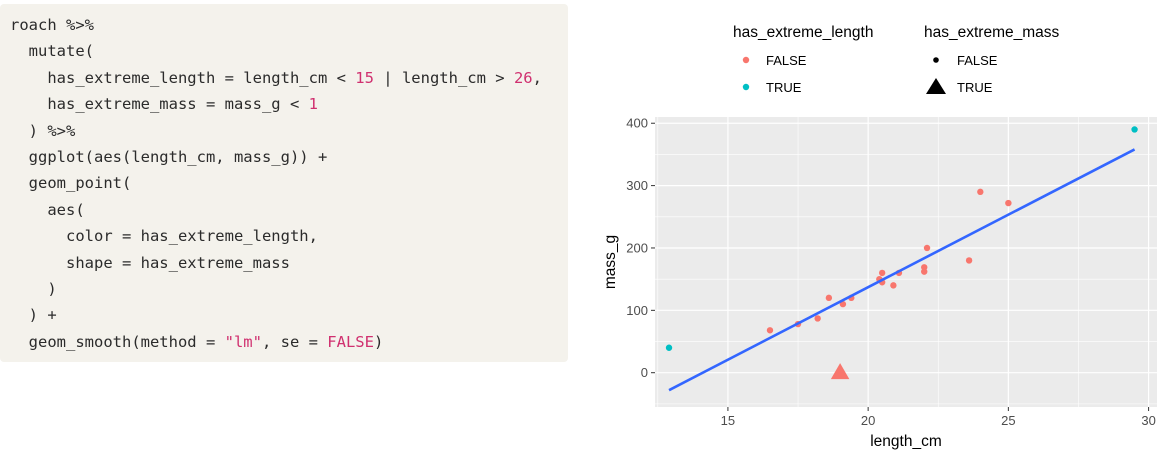 The image size is (1165, 464). I want to click on code-line: geom_smooth(method = "lm", se = FALSE), so click(197, 341).